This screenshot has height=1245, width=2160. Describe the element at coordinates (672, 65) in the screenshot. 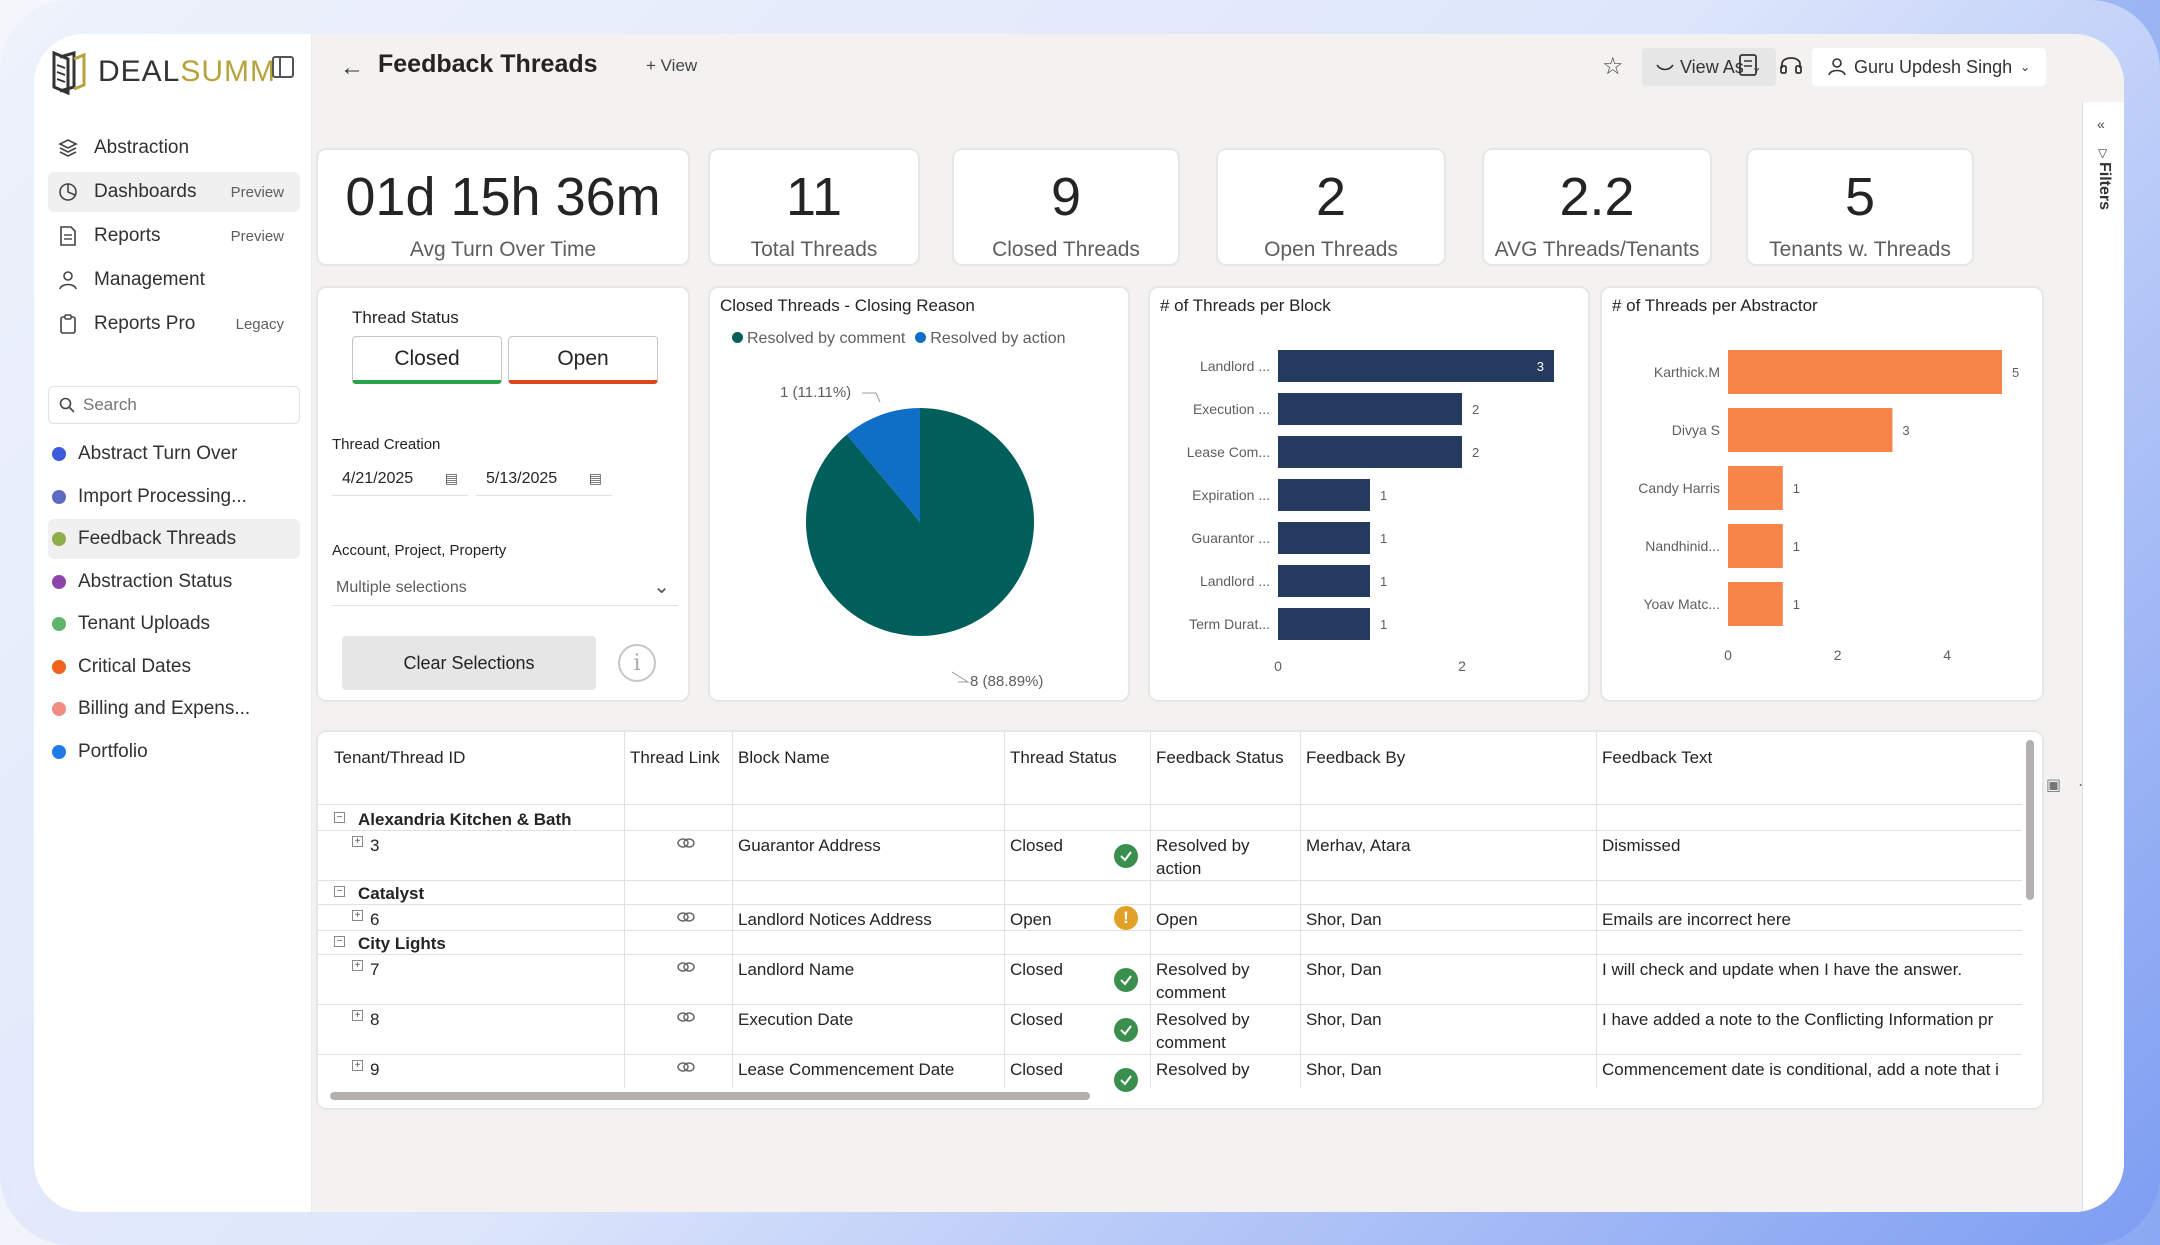

I see `add-view-button: + View` at that location.